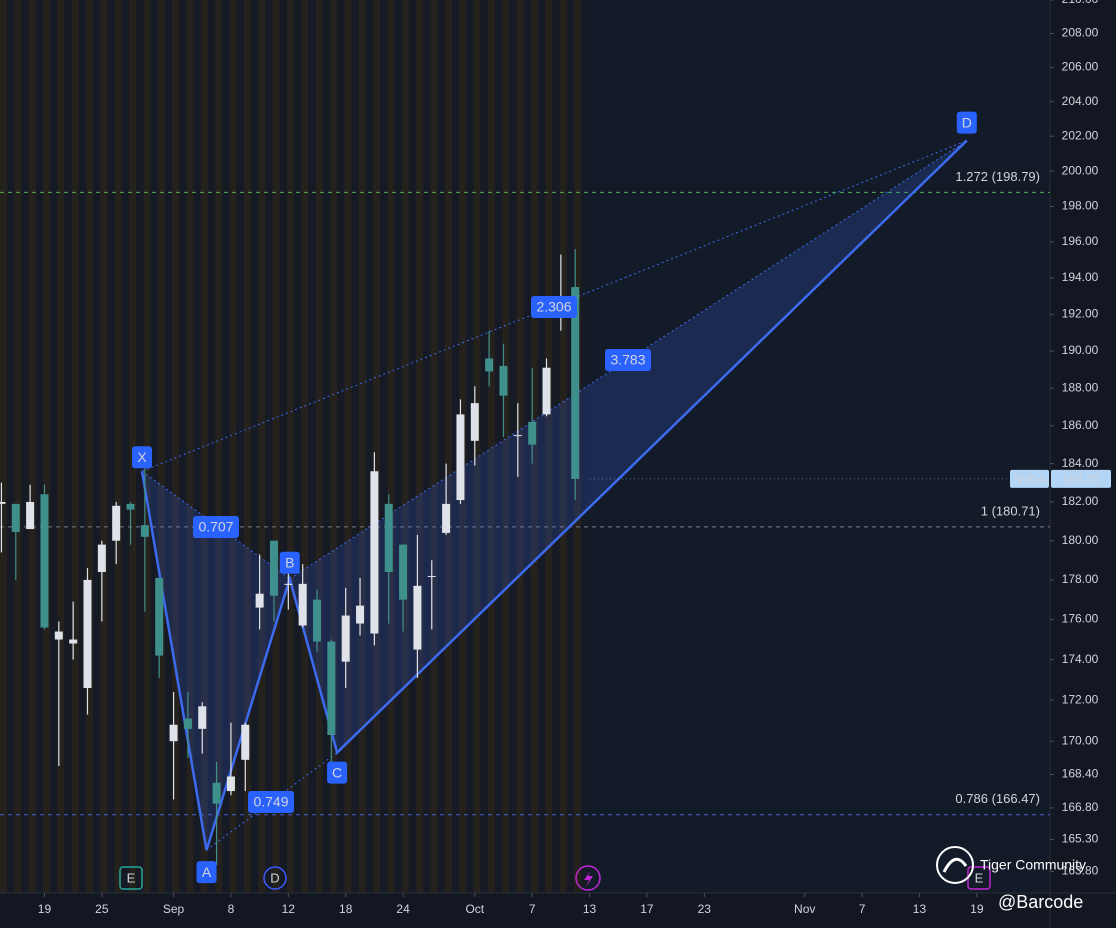 Image resolution: width=1116 pixels, height=928 pixels. Describe the element at coordinates (1080, 425) in the screenshot. I see `y-tick-label: 186.00` at that location.